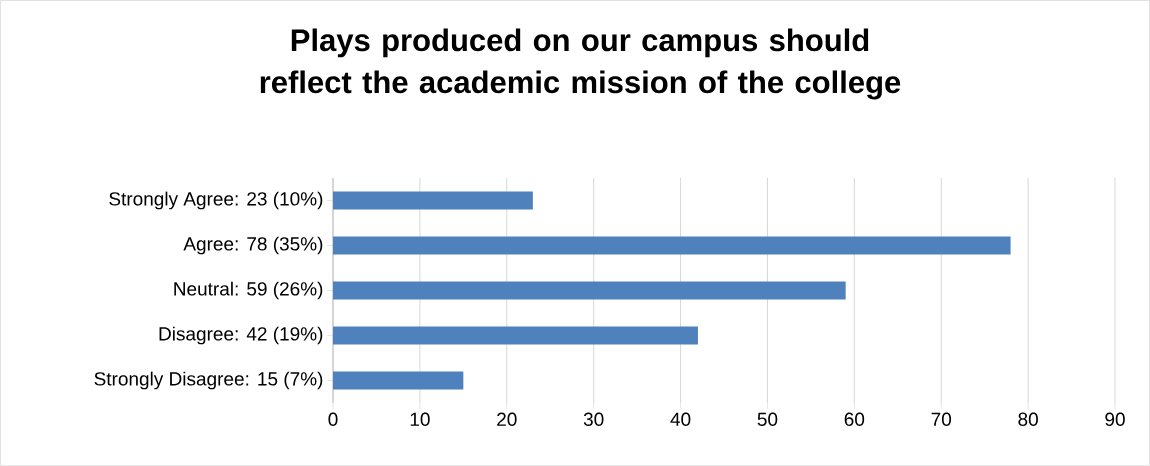 This screenshot has width=1150, height=466. What do you see at coordinates (241, 335) in the screenshot?
I see `y-tick-label: Disagree: 42 (19%)` at bounding box center [241, 335].